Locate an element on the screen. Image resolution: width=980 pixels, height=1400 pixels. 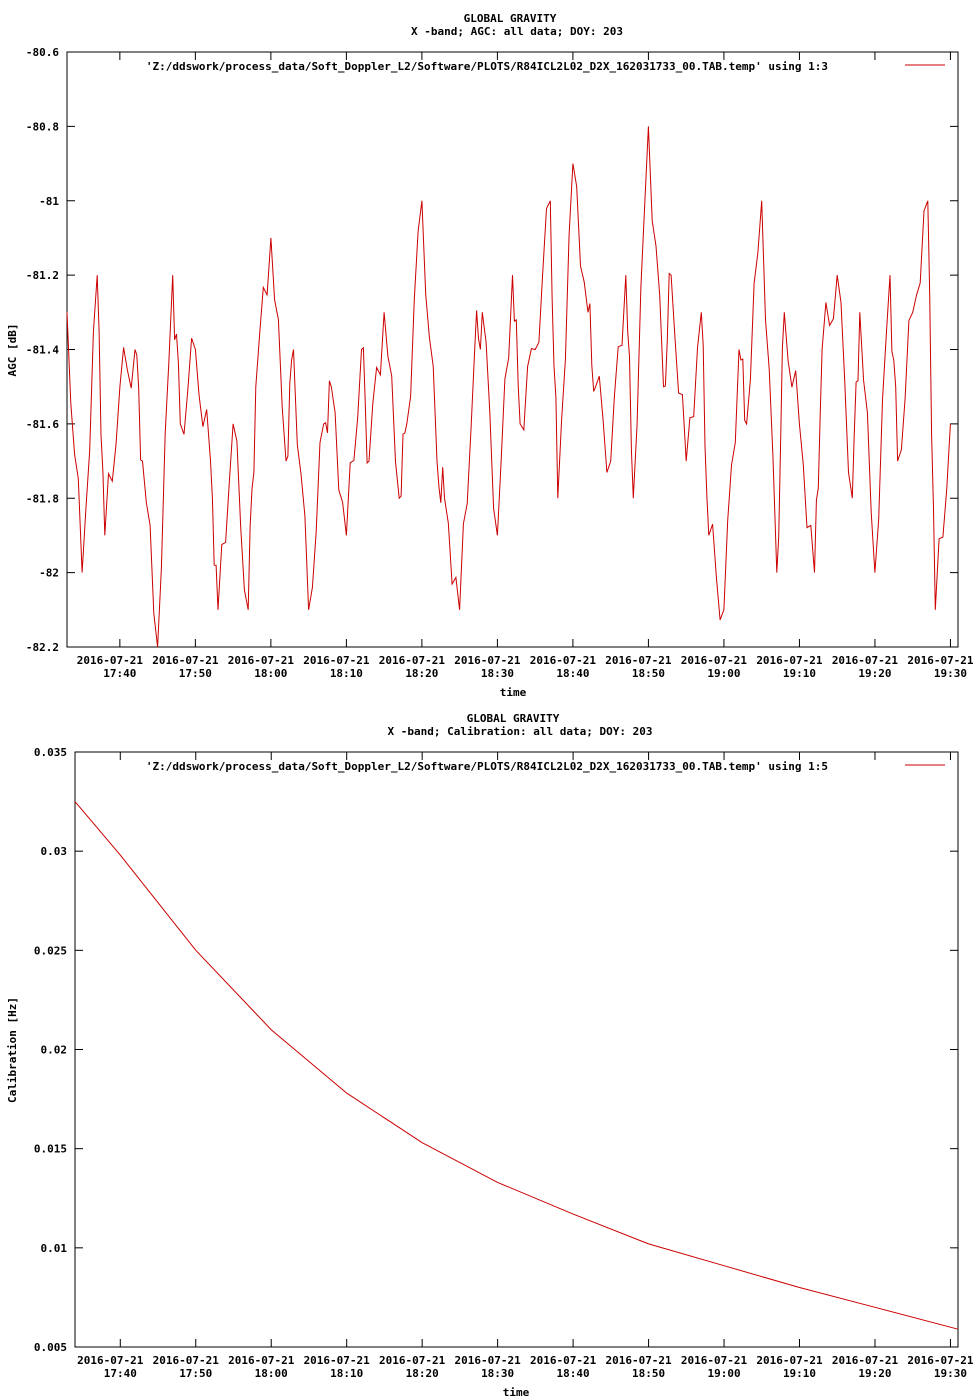
y-tick-label: -80.8 is located at coordinates (42, 126).